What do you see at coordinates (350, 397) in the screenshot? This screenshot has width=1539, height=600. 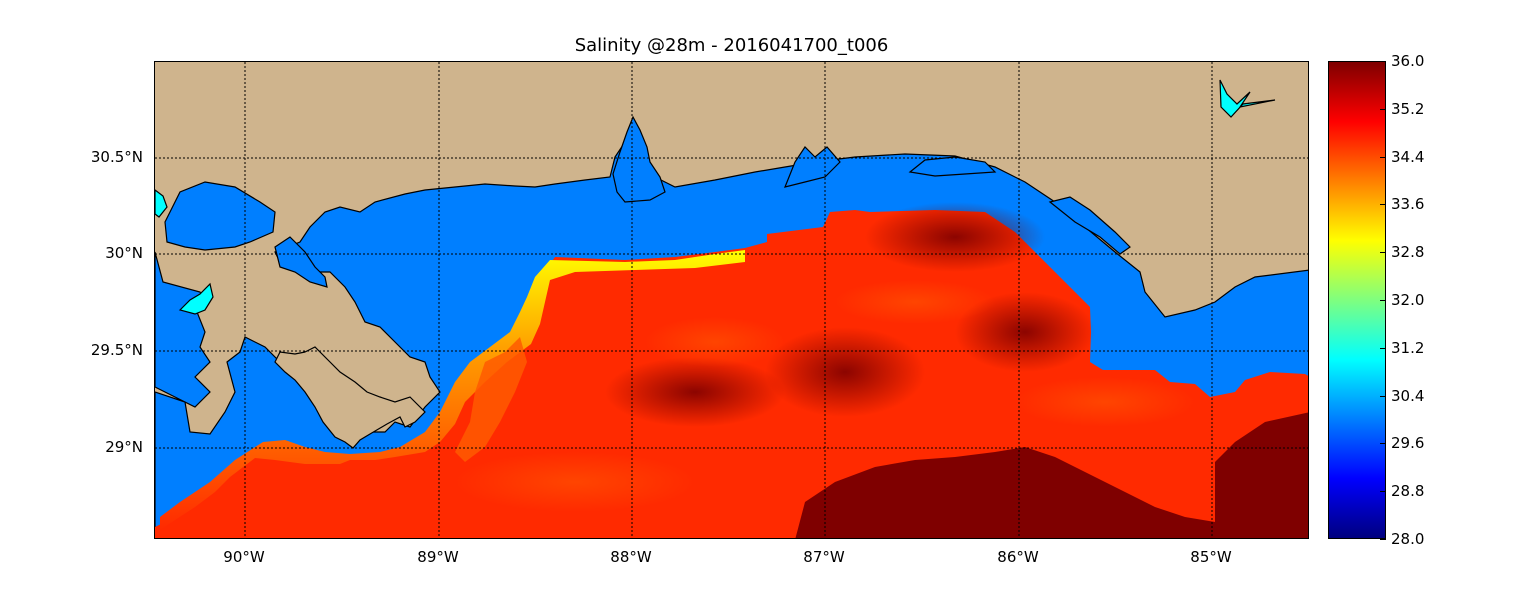 I see `mississippi-delta-land` at bounding box center [350, 397].